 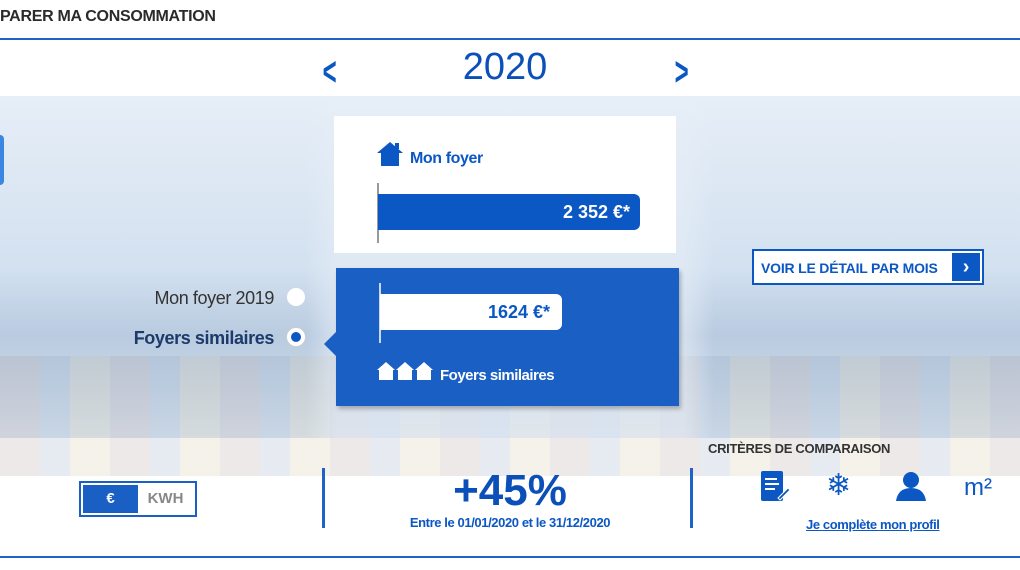 I want to click on similar-homes-bar: 1624 €*, so click(x=471, y=312).